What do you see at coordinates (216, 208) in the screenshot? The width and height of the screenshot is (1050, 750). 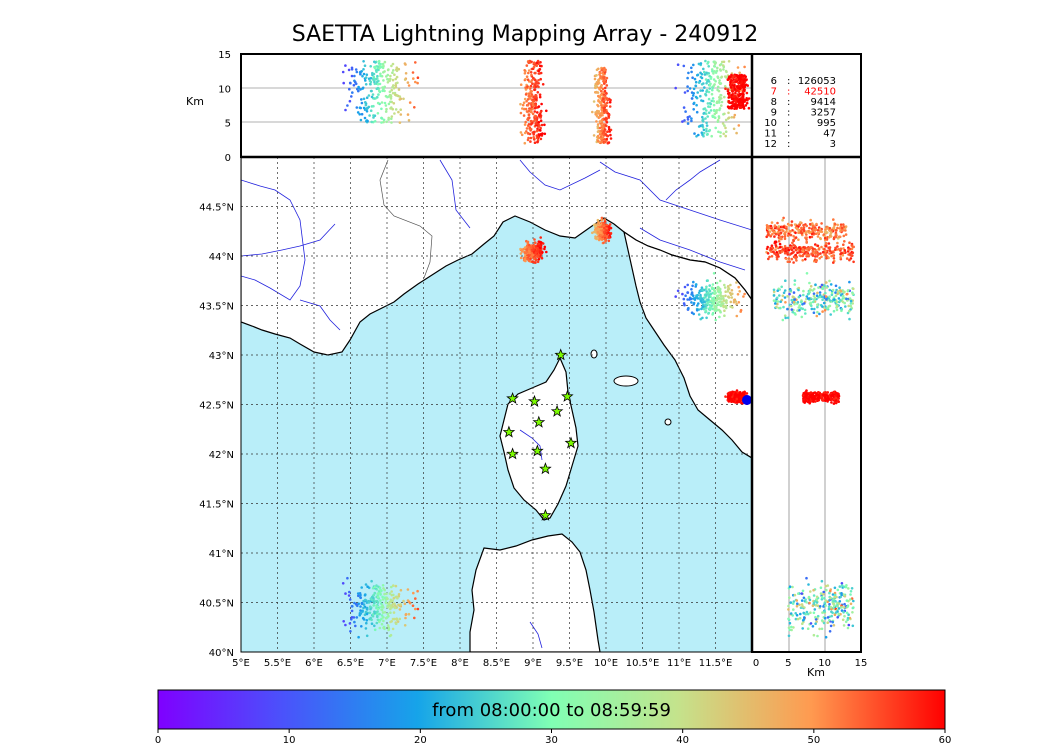 I see `y-tick-label: 44.5°N` at bounding box center [216, 208].